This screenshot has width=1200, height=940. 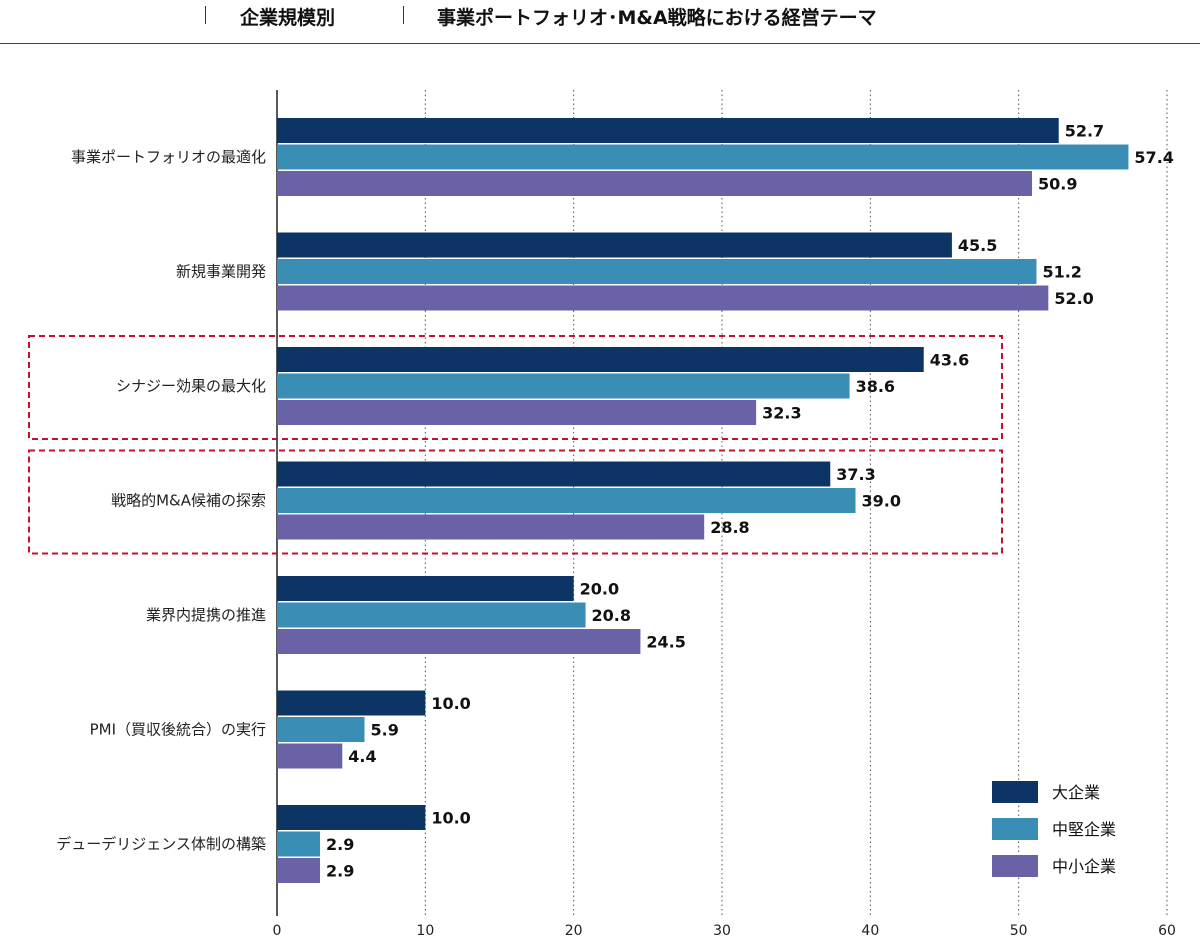 I want to click on category-label: 新規事業開発, so click(x=221, y=272).